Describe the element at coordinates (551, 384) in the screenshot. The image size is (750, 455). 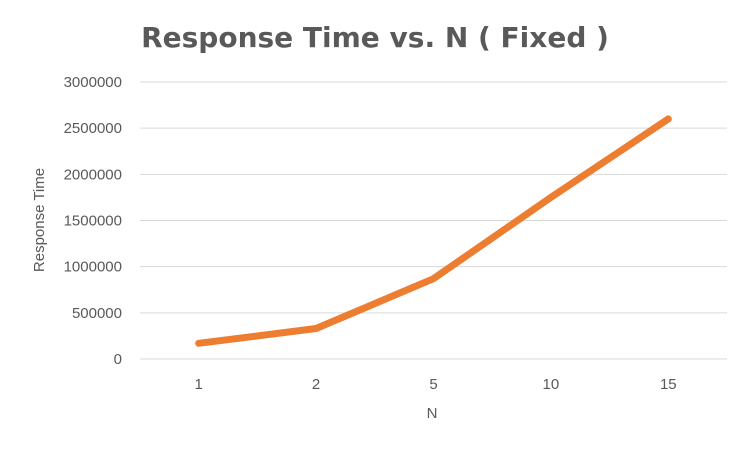
I see `x-tick-label: 10` at that location.